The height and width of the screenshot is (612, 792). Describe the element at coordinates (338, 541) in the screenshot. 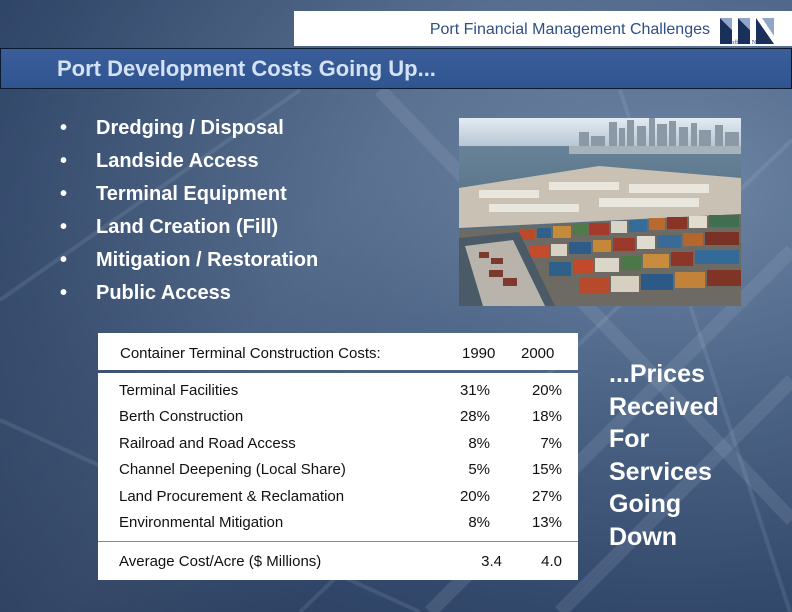

I see `table-divider` at that location.